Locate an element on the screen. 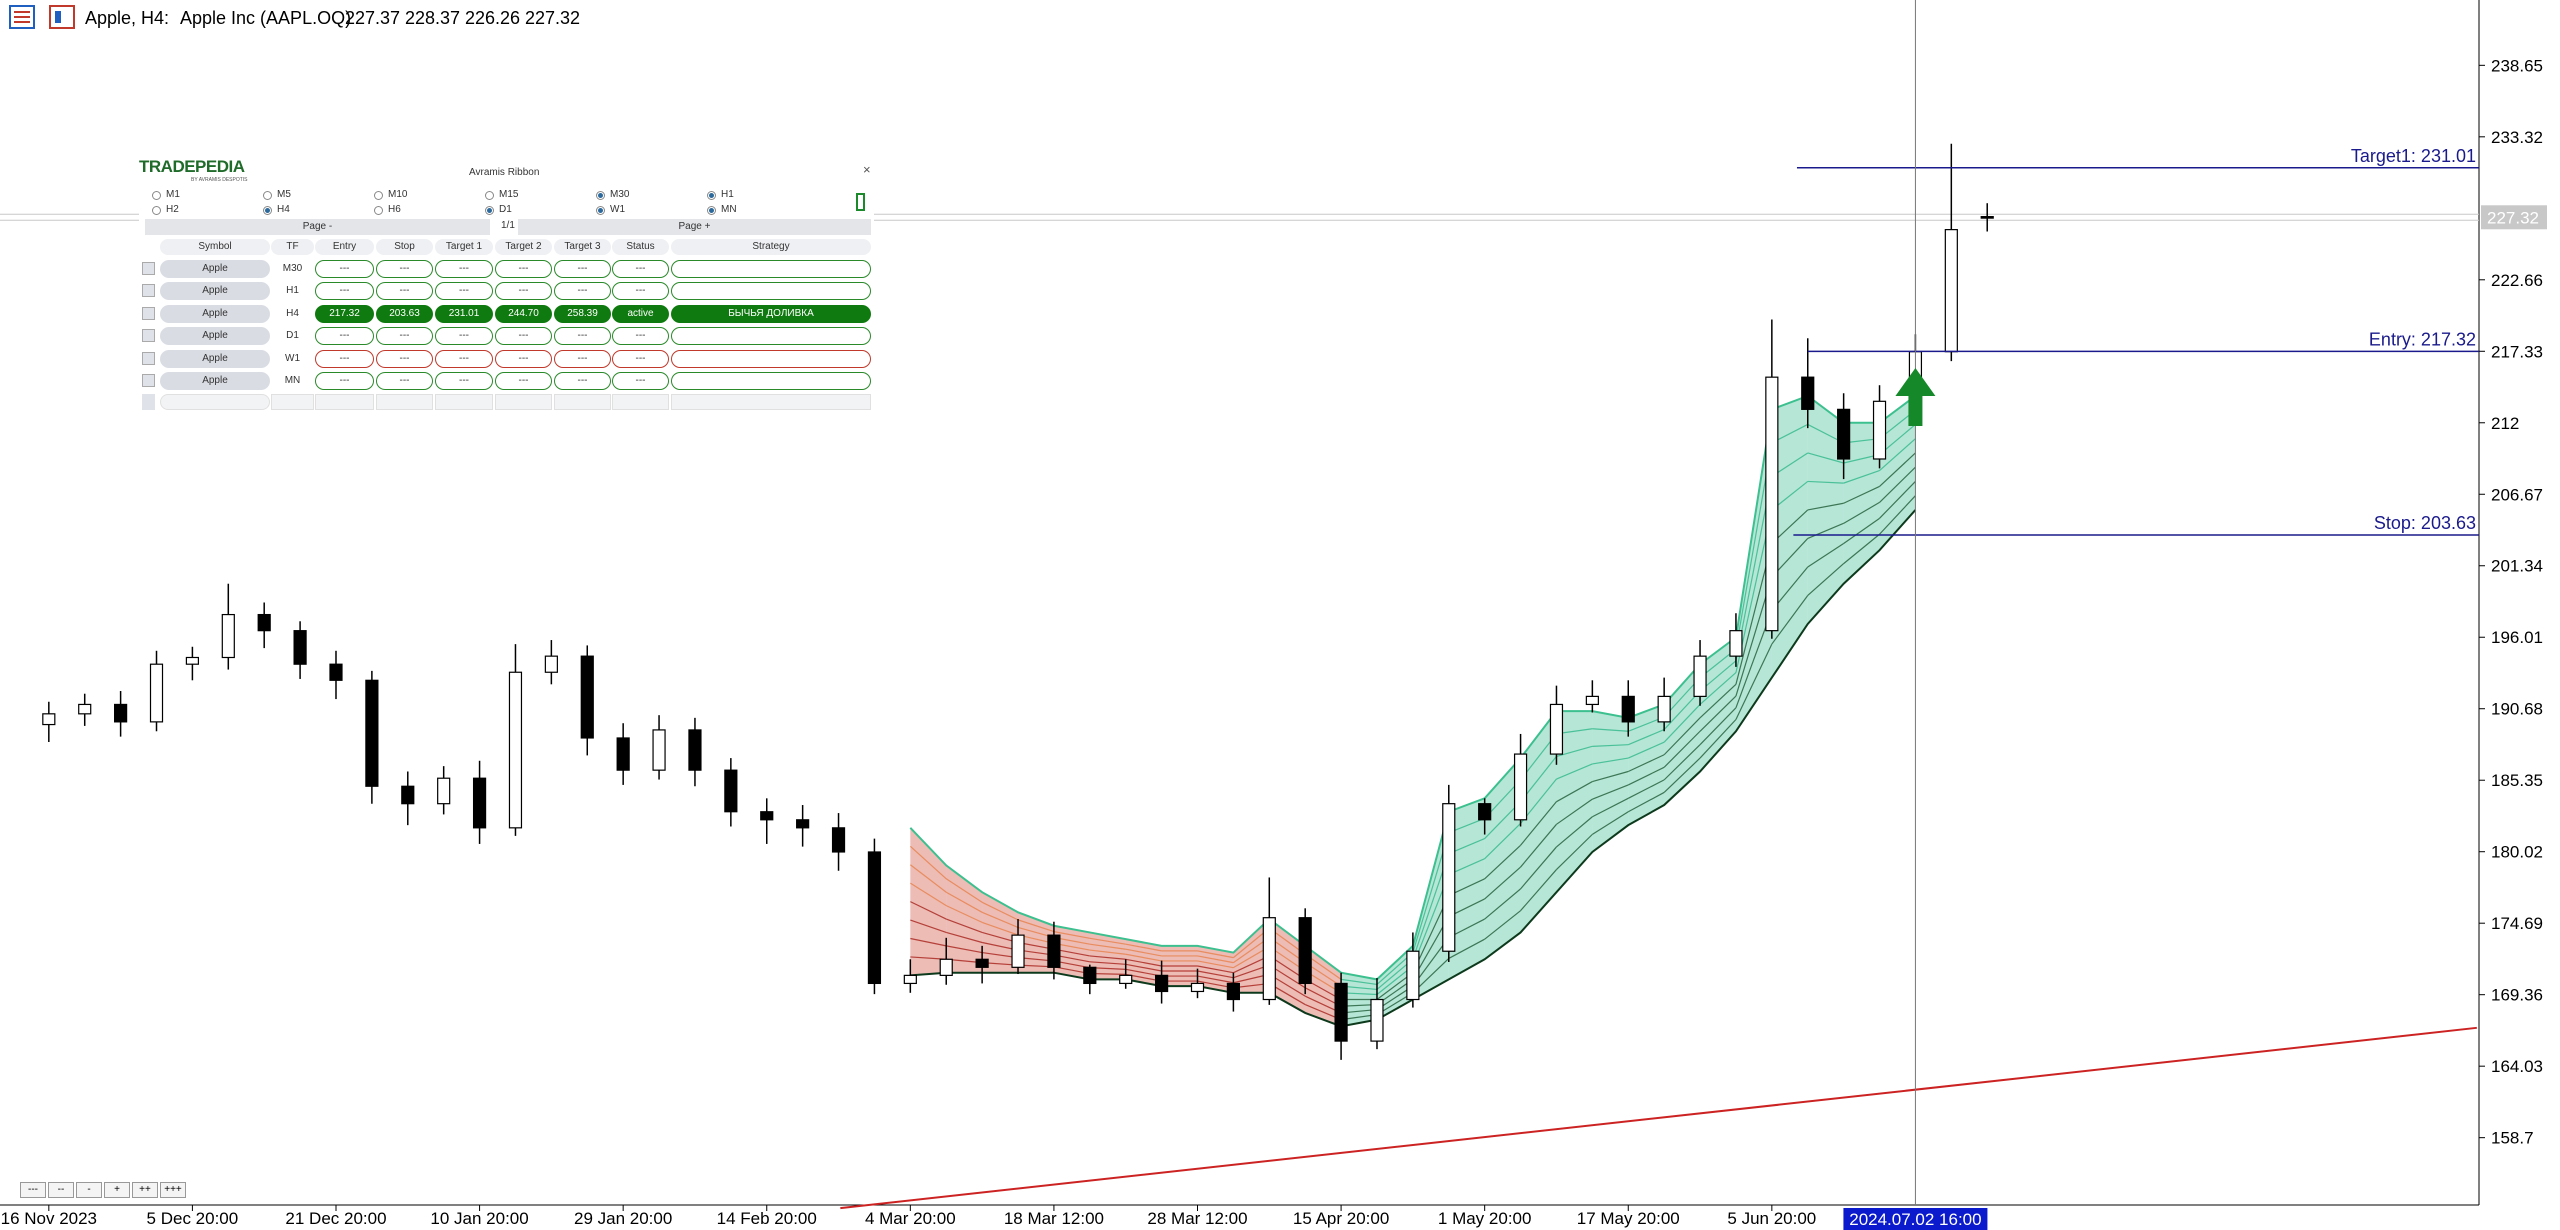  page-prev: Page - is located at coordinates (317, 227).